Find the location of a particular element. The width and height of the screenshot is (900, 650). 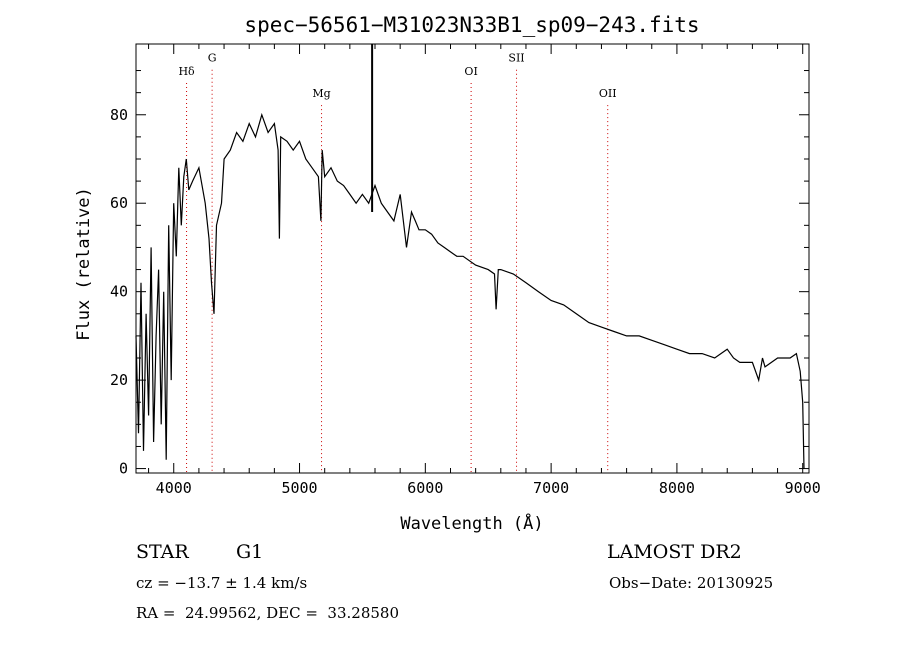

y-tick-label-60: 60 is located at coordinates (119, 203).